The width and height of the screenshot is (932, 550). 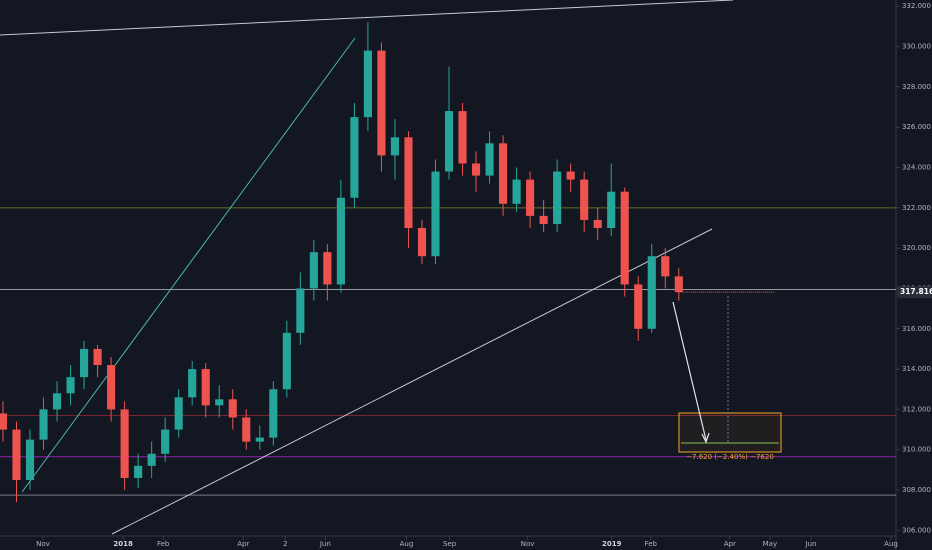 What do you see at coordinates (916, 87) in the screenshot?
I see `y-tick-label: 328.000` at bounding box center [916, 87].